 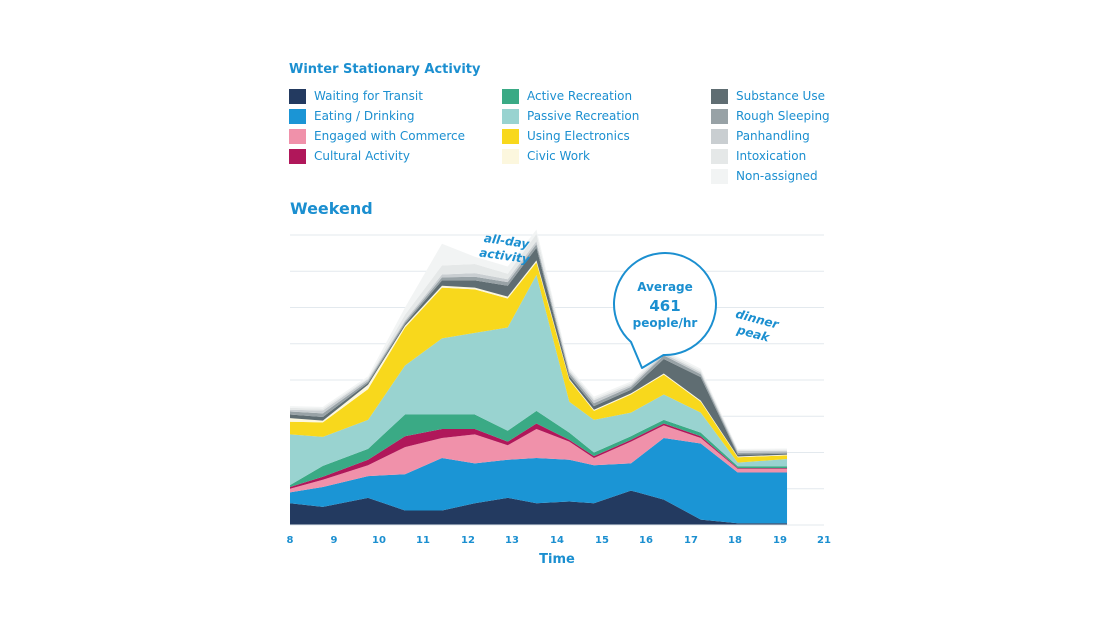 What do you see at coordinates (507, 241) in the screenshot?
I see `annotation-all-day: all-day` at bounding box center [507, 241].